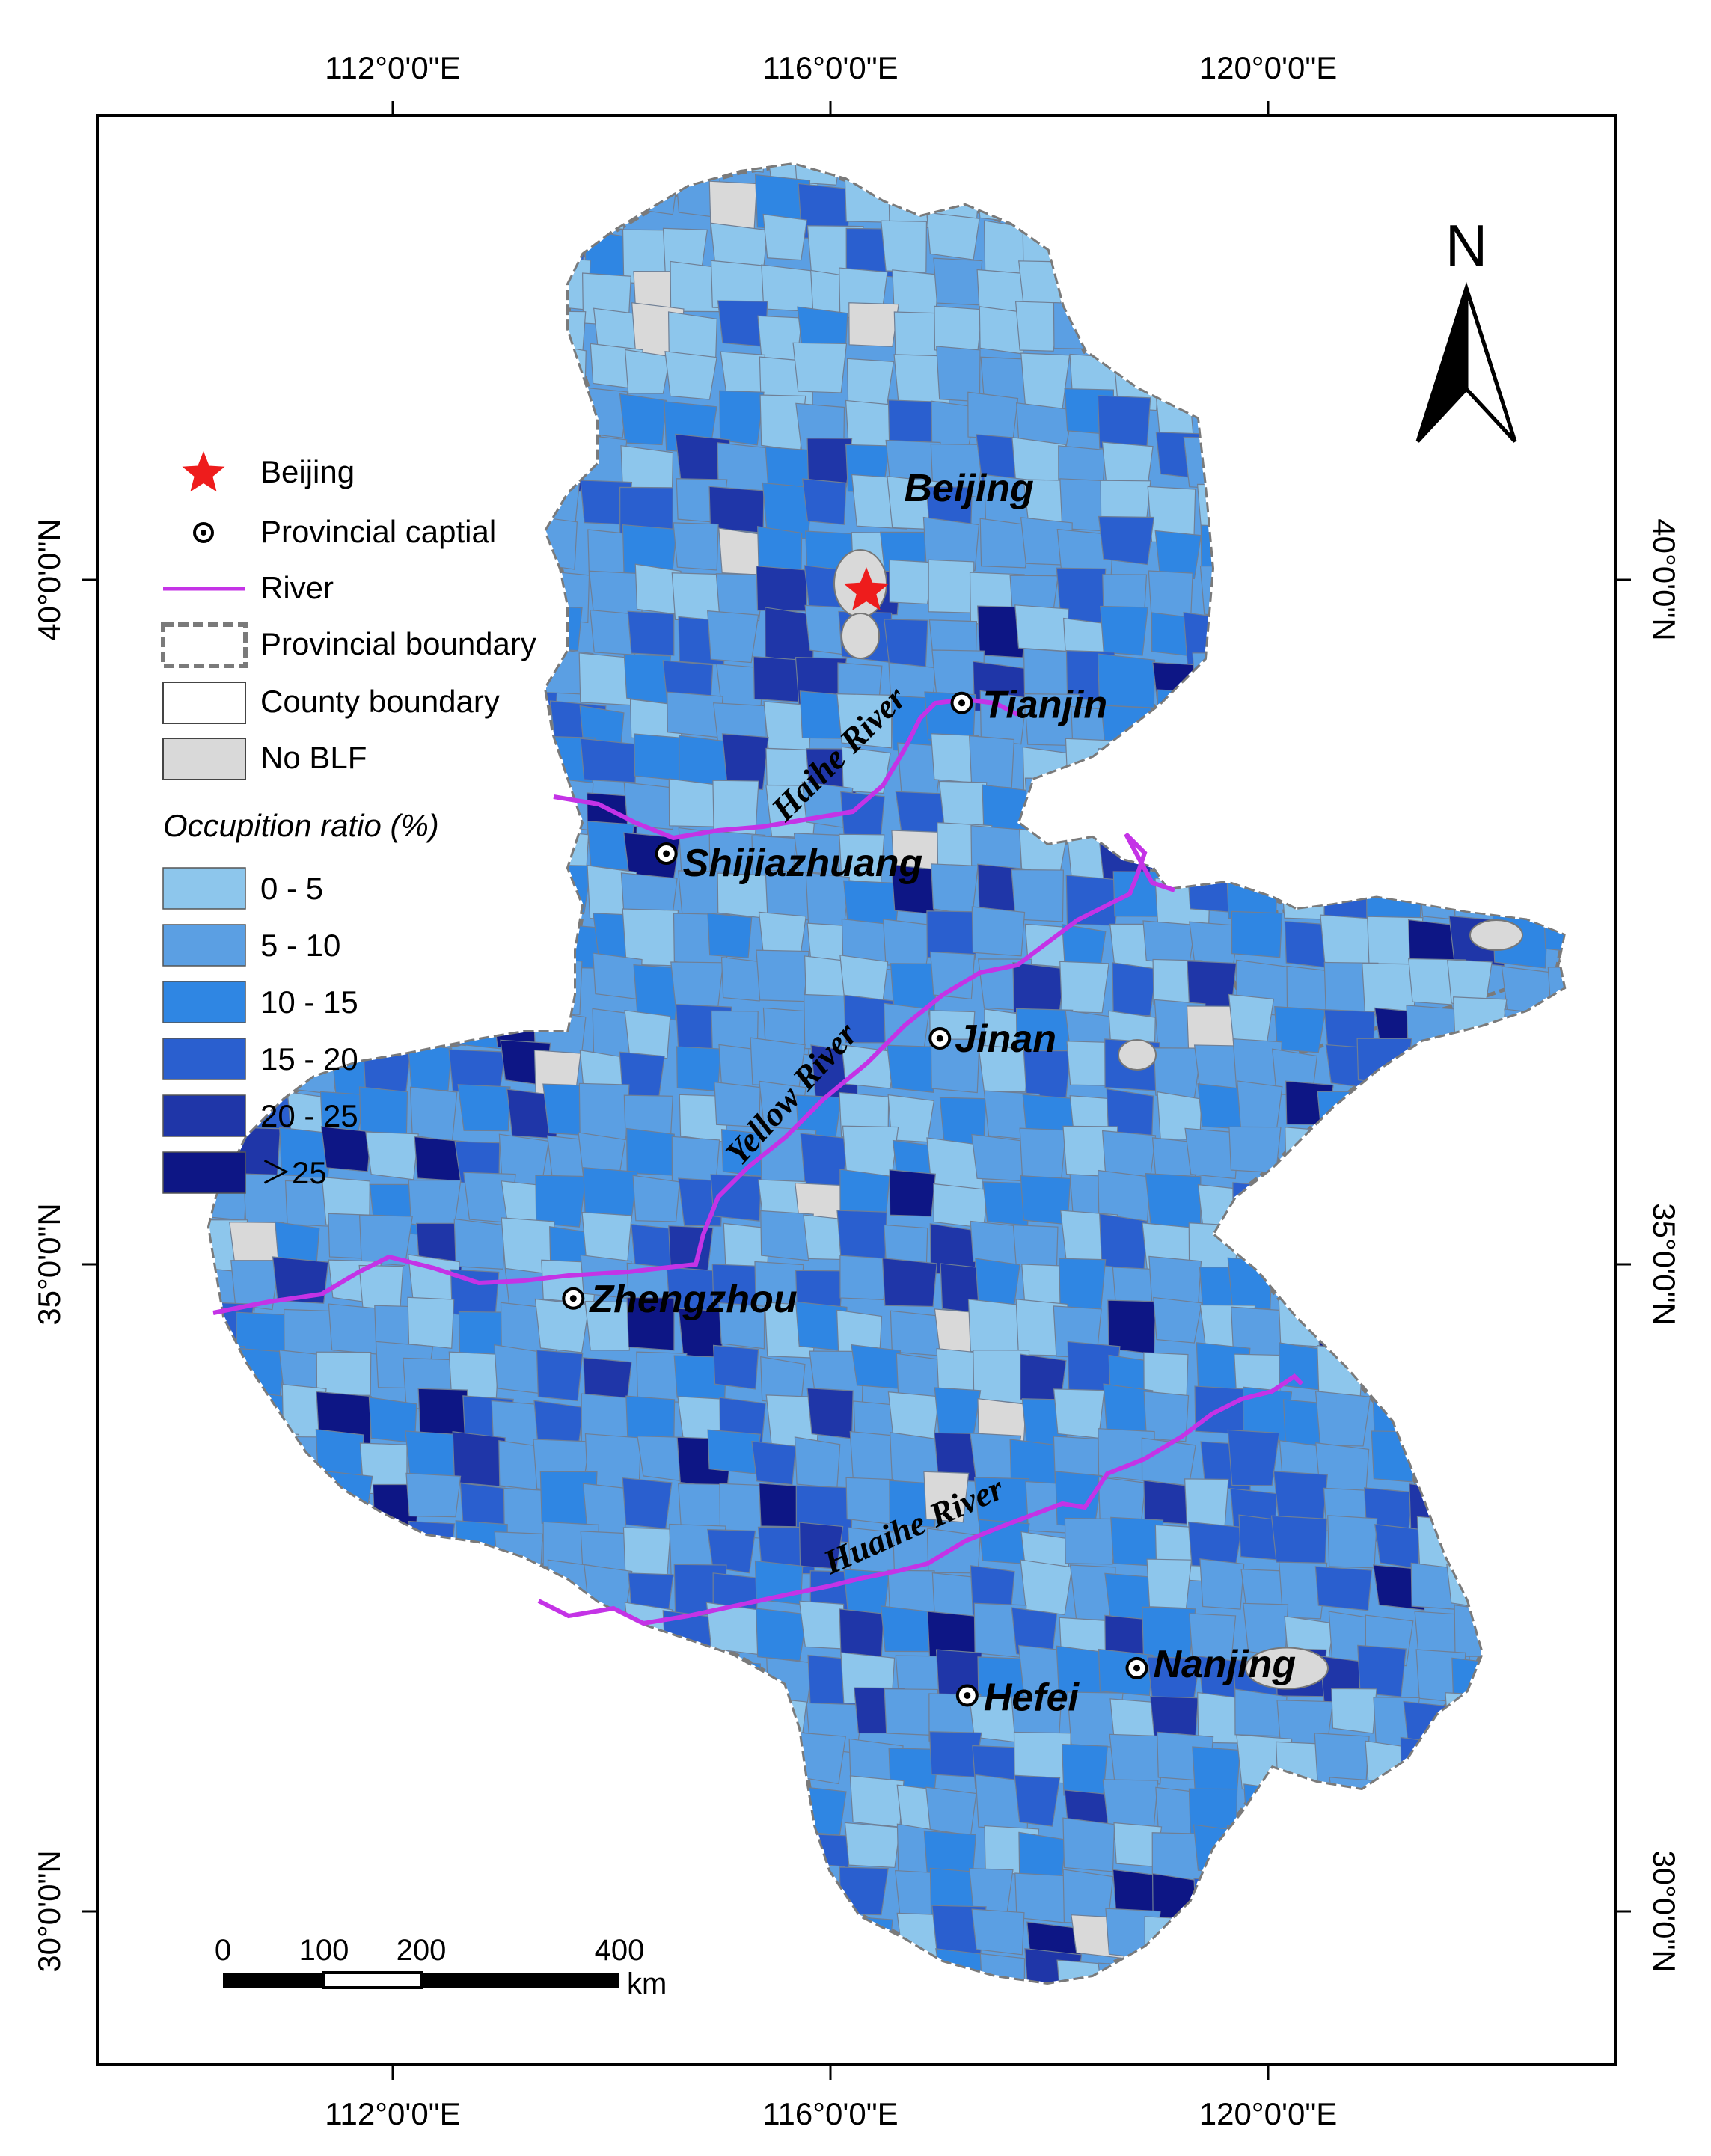 This screenshot has height=2156, width=1711. I want to click on legend-class-label: 10 - 15, so click(309, 1002).